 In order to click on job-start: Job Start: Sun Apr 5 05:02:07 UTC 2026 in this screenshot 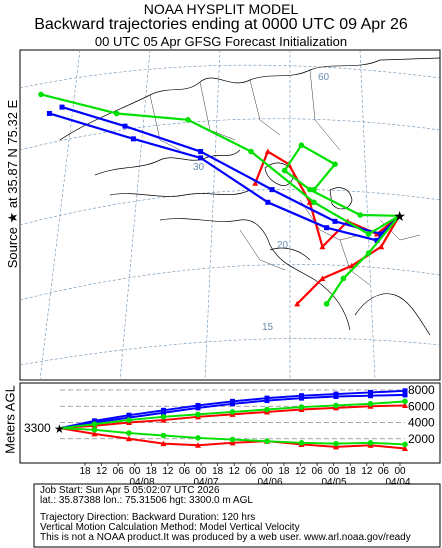, I will do `click(130, 490)`.